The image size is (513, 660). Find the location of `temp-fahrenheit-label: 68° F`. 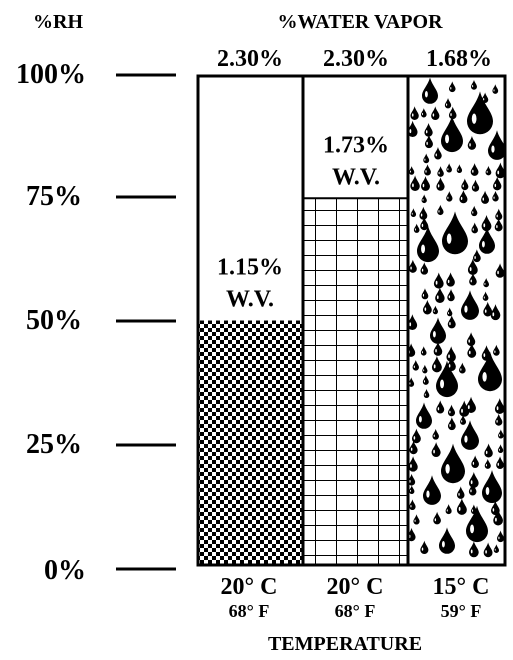

temp-fahrenheit-label: 68° F is located at coordinates (355, 611).